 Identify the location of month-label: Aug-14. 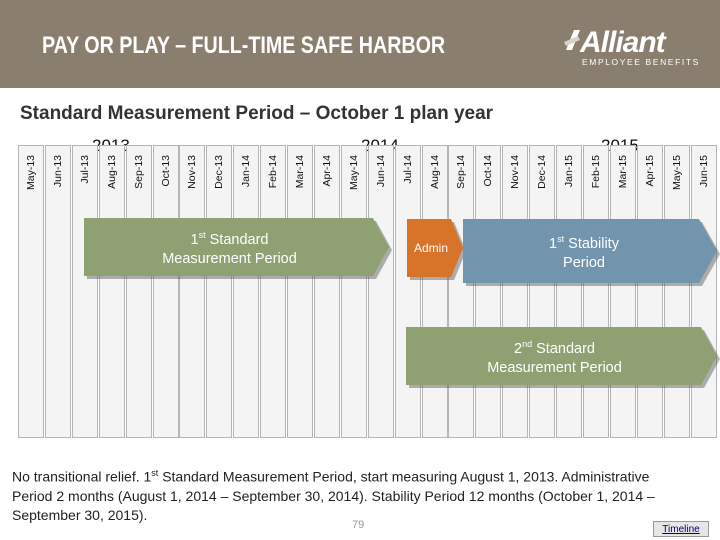
(434, 172).